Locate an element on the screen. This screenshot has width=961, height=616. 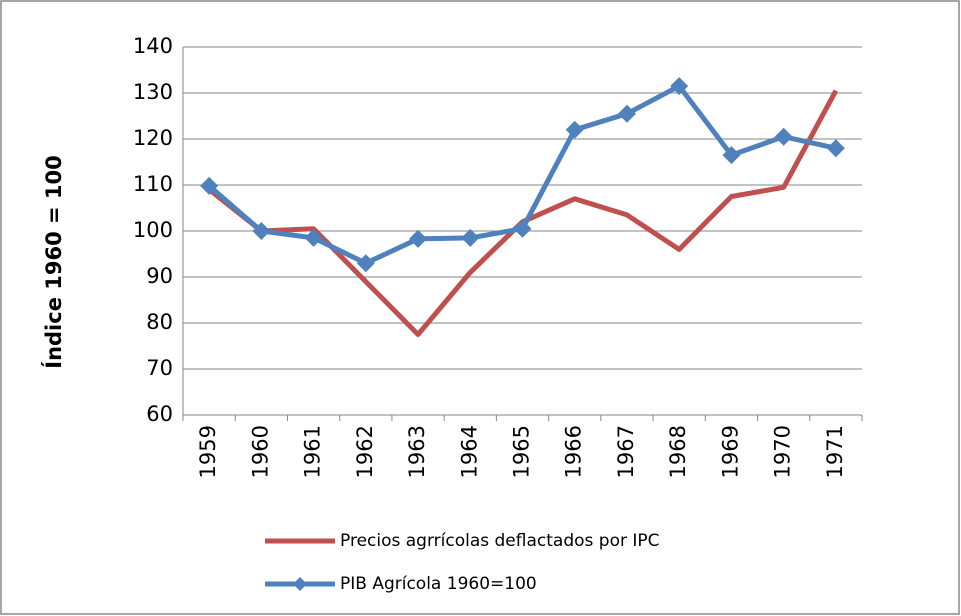
x-tick-label: 1960 is located at coordinates (260, 451).